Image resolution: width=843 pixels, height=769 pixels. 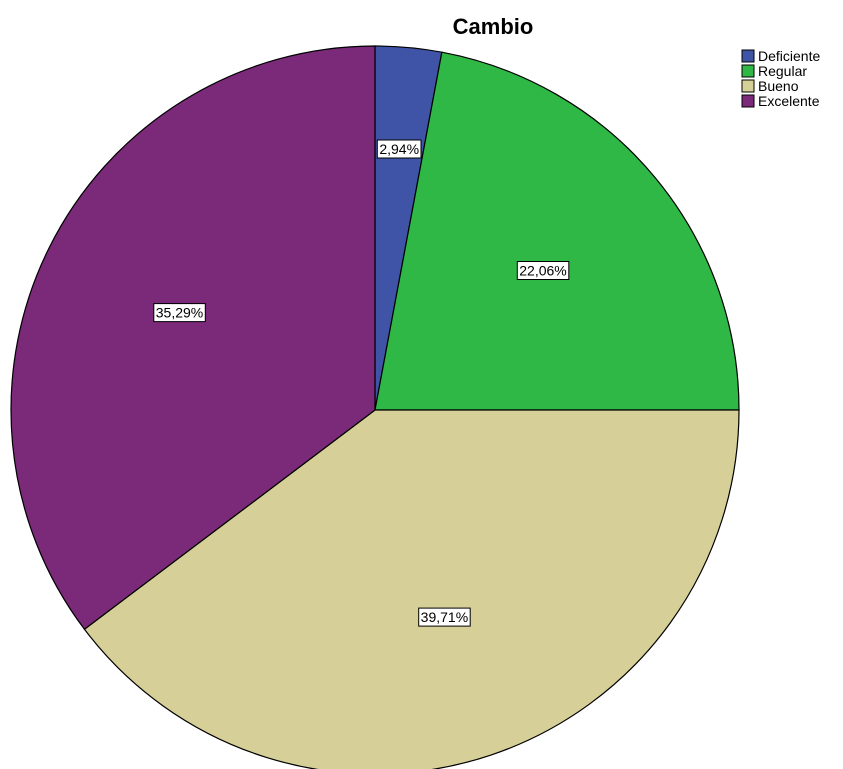 What do you see at coordinates (789, 56) in the screenshot?
I see `legend-label: Deficiente` at bounding box center [789, 56].